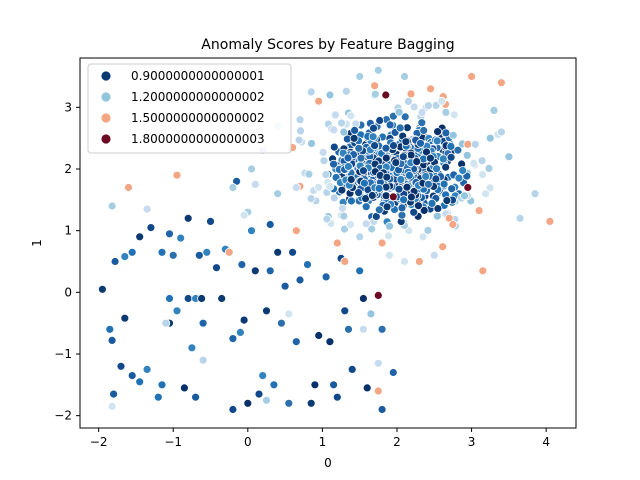 The width and height of the screenshot is (640, 480). What do you see at coordinates (198, 97) in the screenshot?
I see `legend-label: 1.2000000000000002` at bounding box center [198, 97].